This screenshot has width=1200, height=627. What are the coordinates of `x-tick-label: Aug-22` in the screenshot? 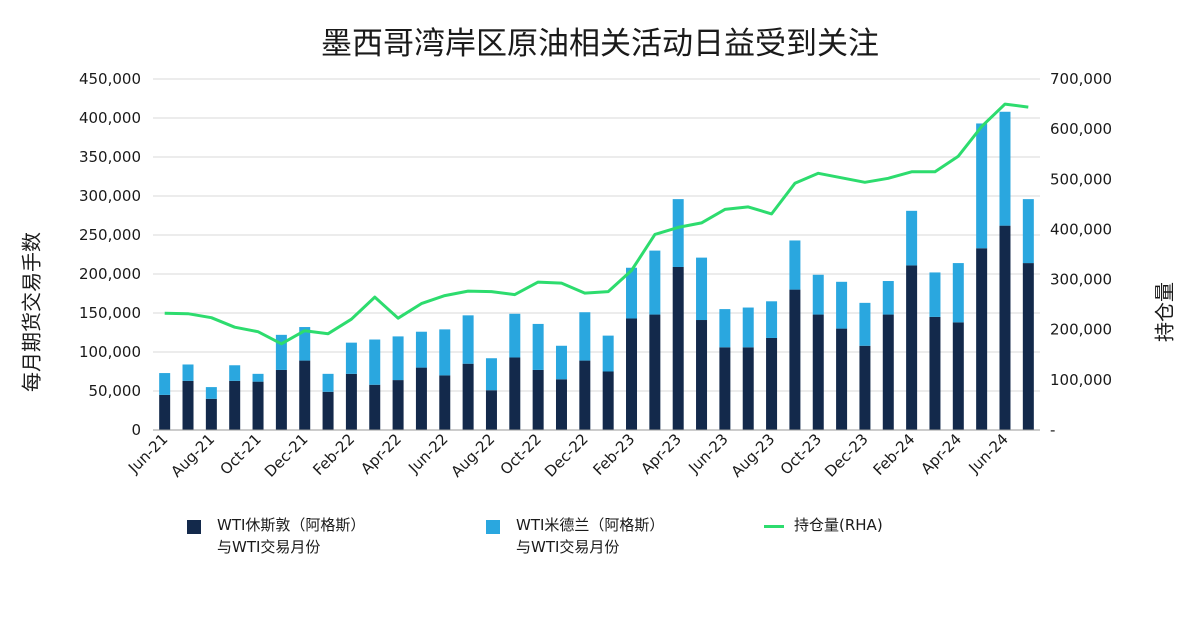 It's located at (473, 455).